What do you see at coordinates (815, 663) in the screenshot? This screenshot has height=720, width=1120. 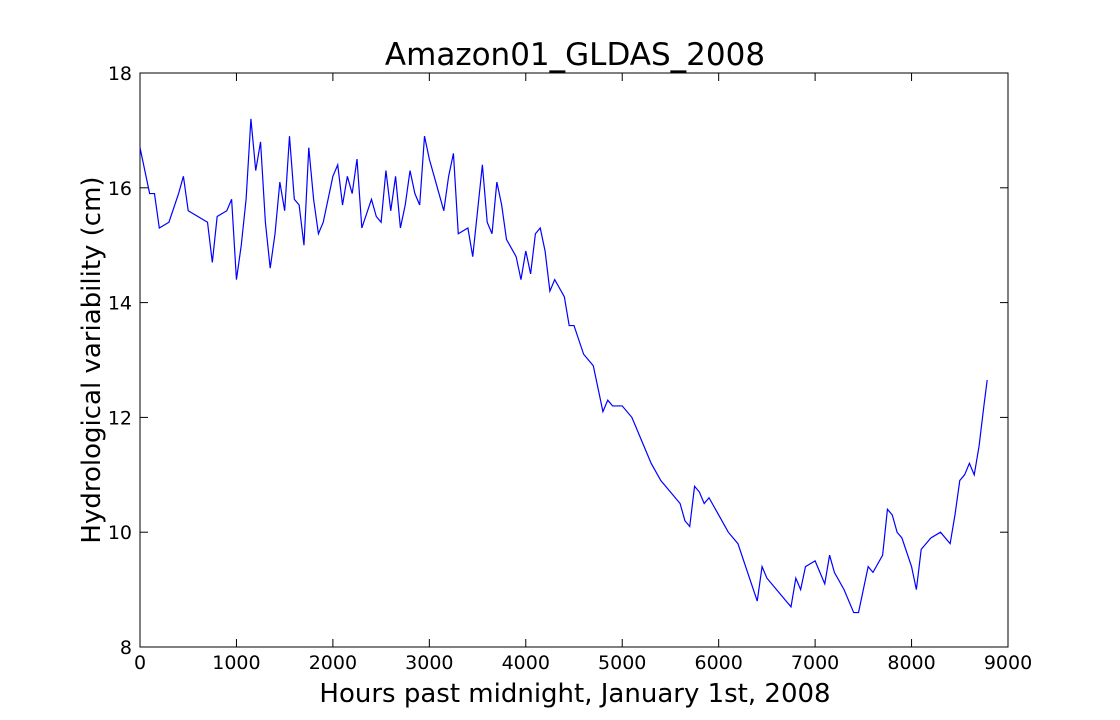 I see `x-tick-label: 7000` at bounding box center [815, 663].